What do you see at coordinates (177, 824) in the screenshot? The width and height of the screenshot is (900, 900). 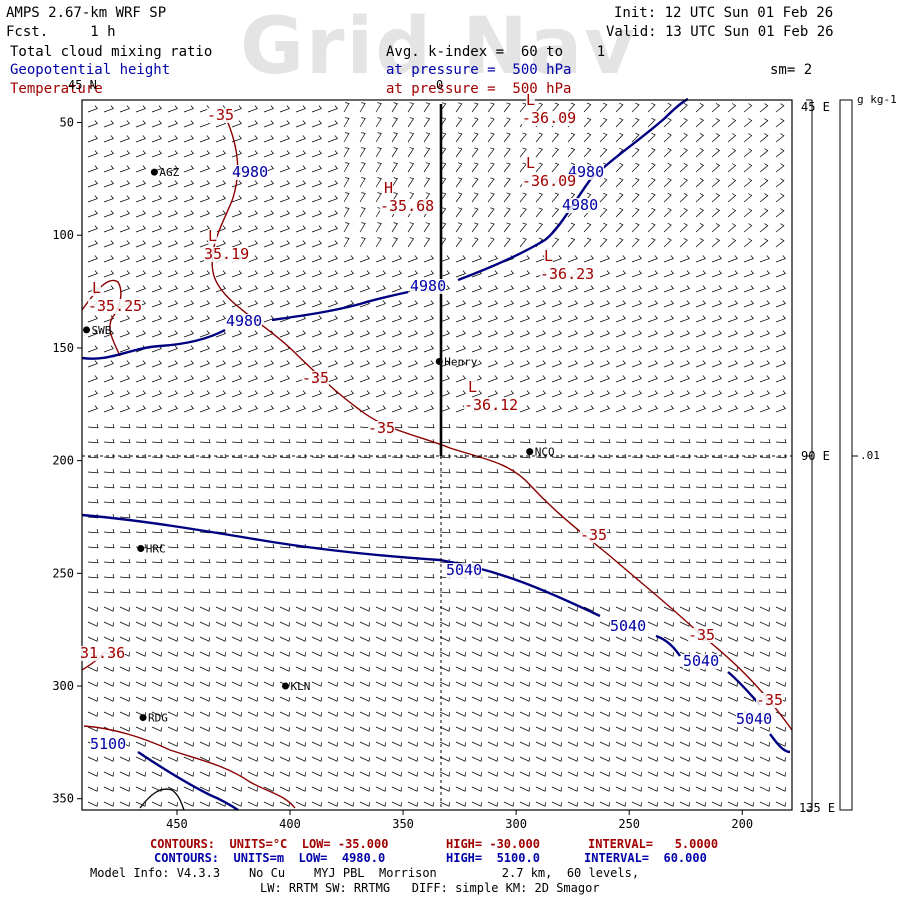 I see `x-tick-label: 450` at bounding box center [177, 824].